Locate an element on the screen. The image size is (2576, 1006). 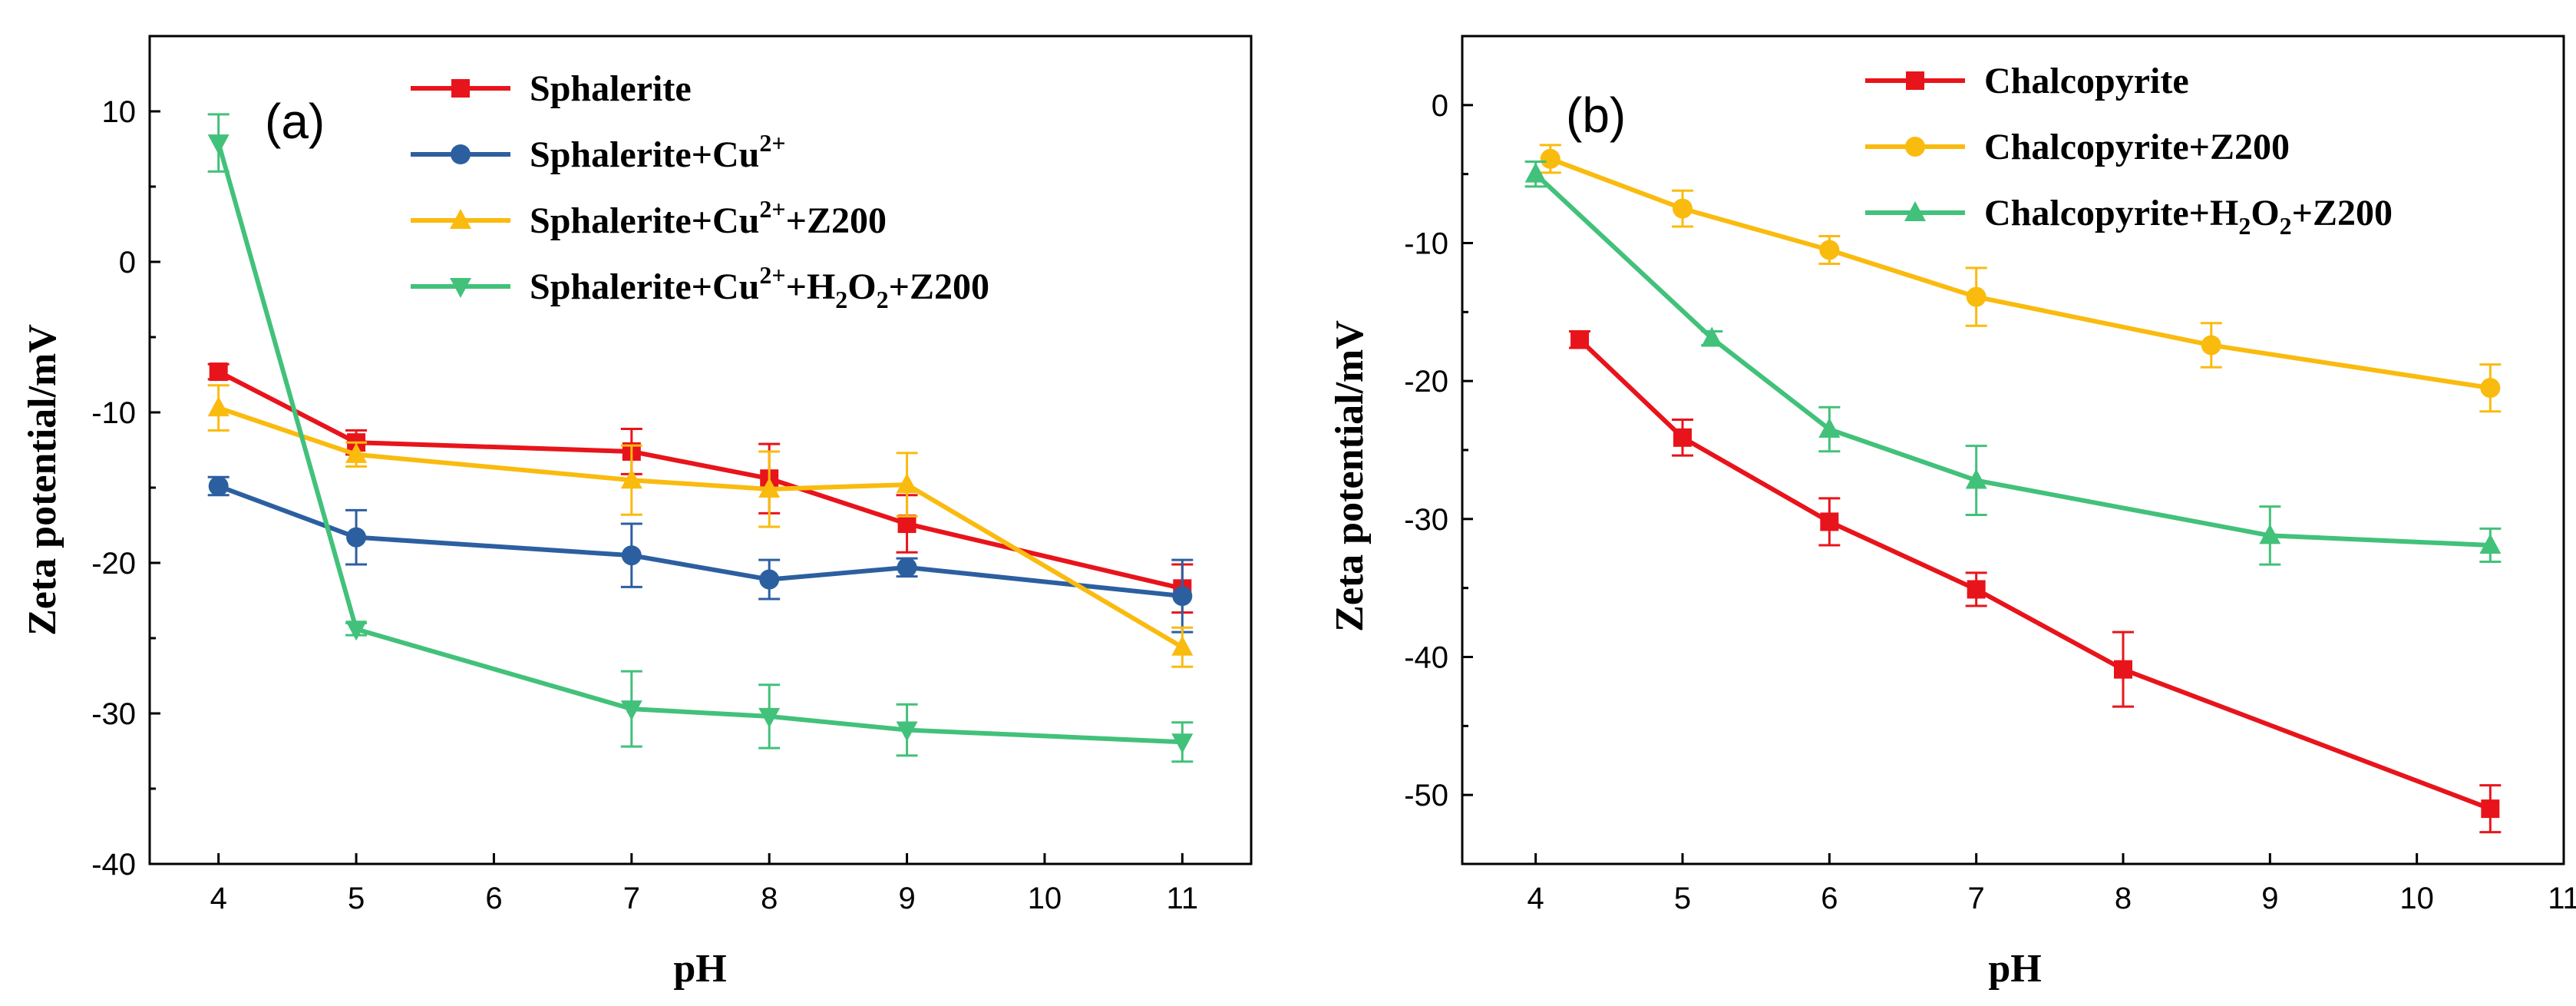
panel-b-legend-label: Chalcopyrite is located at coordinates (2086, 81).